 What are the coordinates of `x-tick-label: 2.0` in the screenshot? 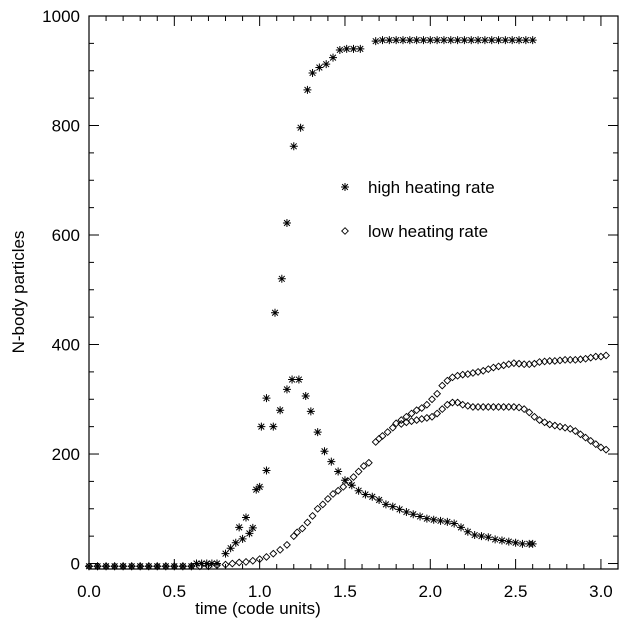 It's located at (430, 591).